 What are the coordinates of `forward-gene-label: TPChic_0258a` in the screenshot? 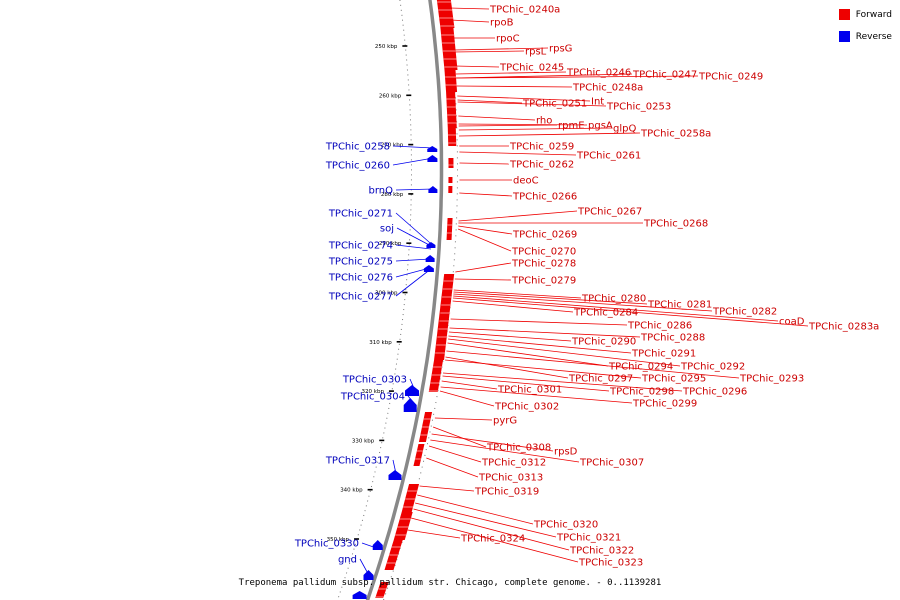 It's located at (675, 134).